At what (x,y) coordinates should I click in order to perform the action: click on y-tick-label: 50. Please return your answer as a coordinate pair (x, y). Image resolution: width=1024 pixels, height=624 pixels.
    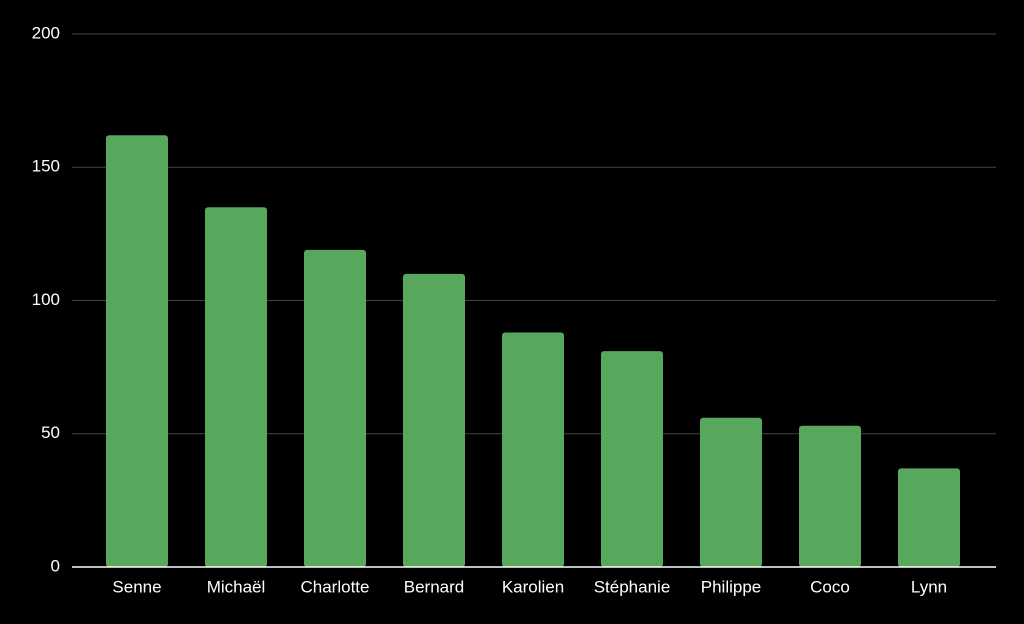
    Looking at the image, I should click on (50, 432).